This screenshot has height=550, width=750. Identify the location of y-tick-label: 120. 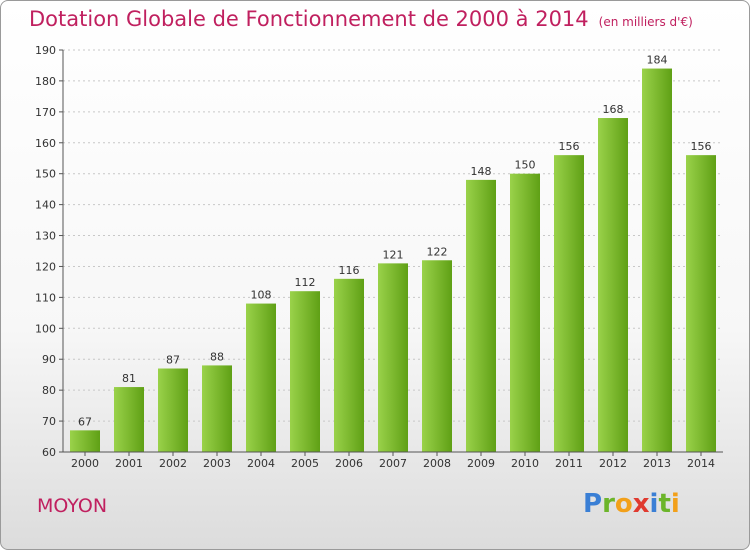
(45, 266).